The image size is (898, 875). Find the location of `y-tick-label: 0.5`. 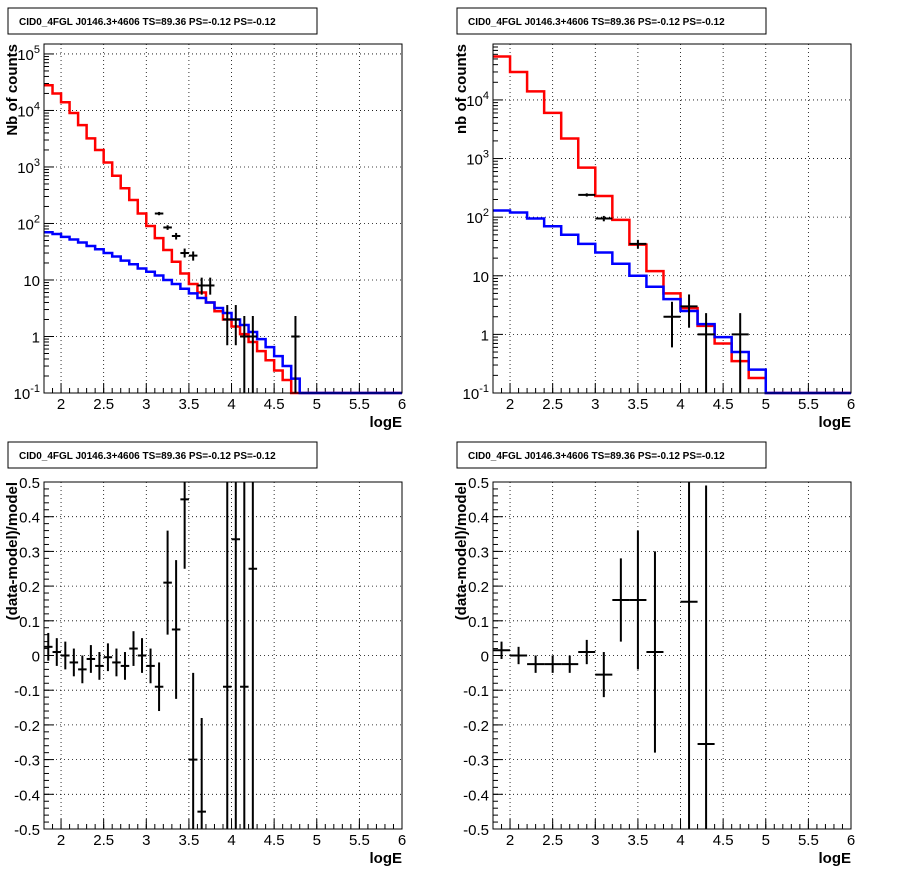

y-tick-label: 0.5 is located at coordinates (478, 483).